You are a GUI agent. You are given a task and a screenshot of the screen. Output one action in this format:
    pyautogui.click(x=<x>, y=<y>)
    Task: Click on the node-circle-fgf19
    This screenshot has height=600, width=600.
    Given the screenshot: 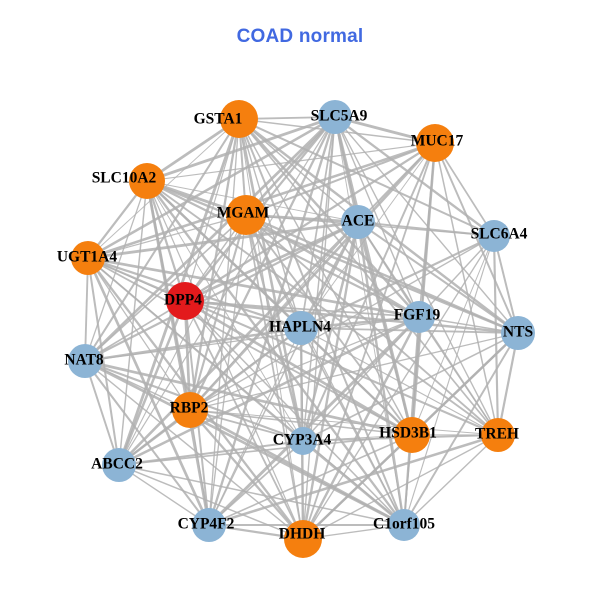 What is the action you would take?
    pyautogui.click(x=419, y=317)
    